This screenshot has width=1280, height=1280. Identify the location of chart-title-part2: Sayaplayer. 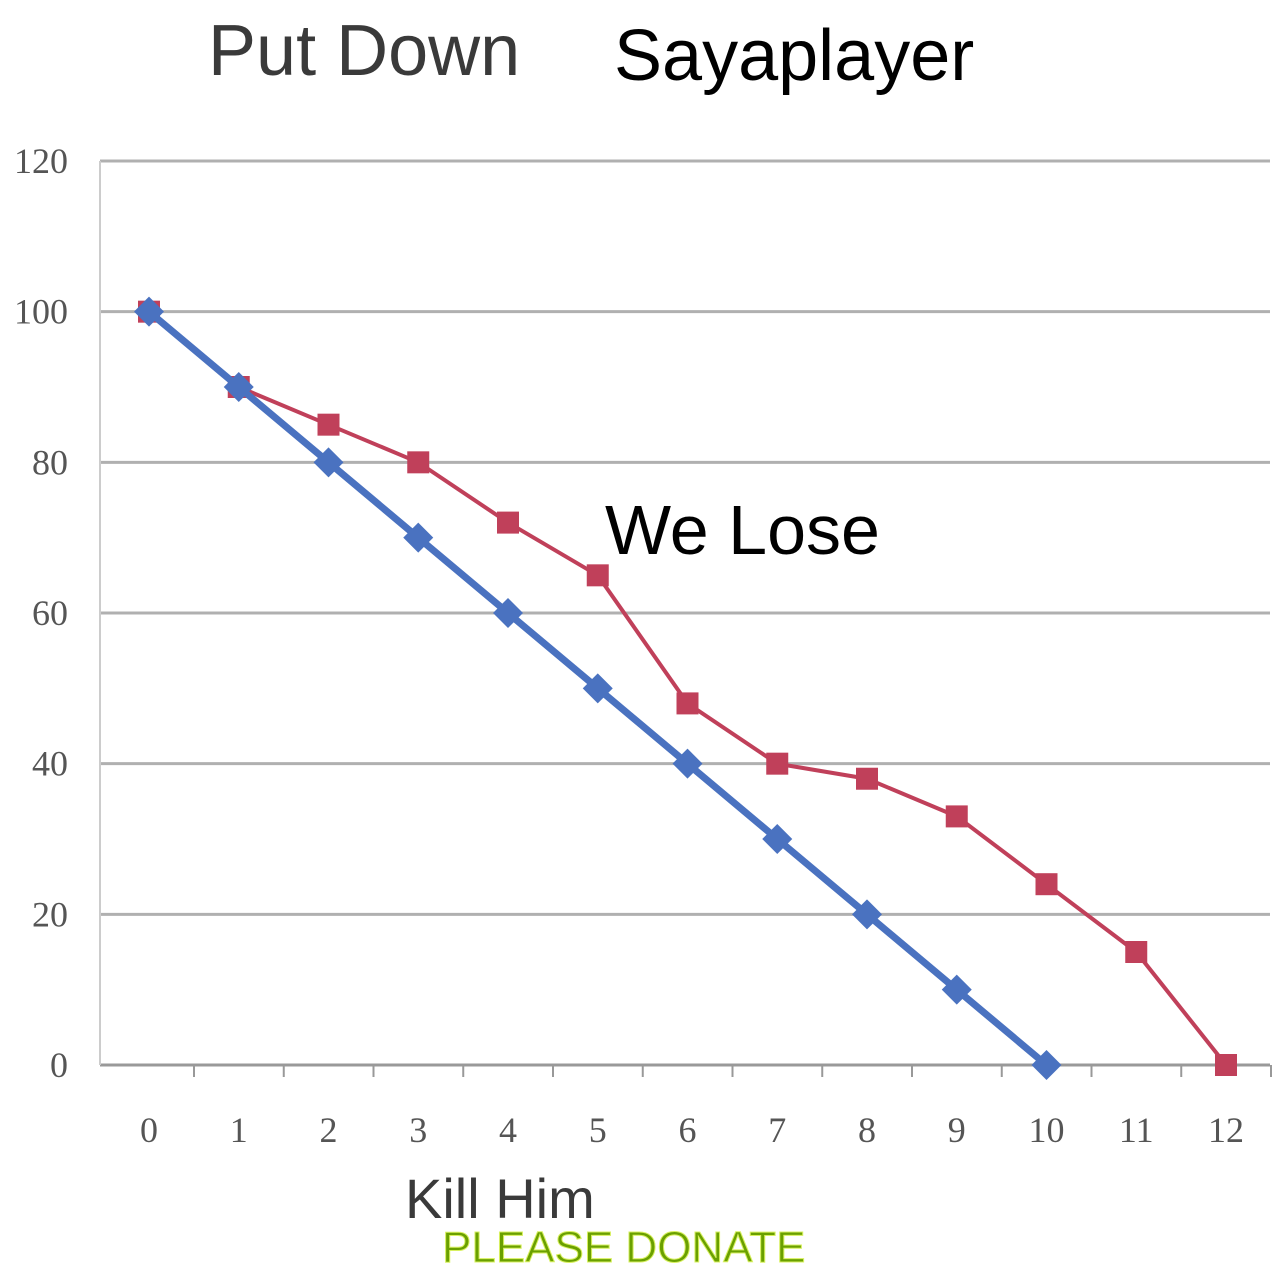
(794, 56).